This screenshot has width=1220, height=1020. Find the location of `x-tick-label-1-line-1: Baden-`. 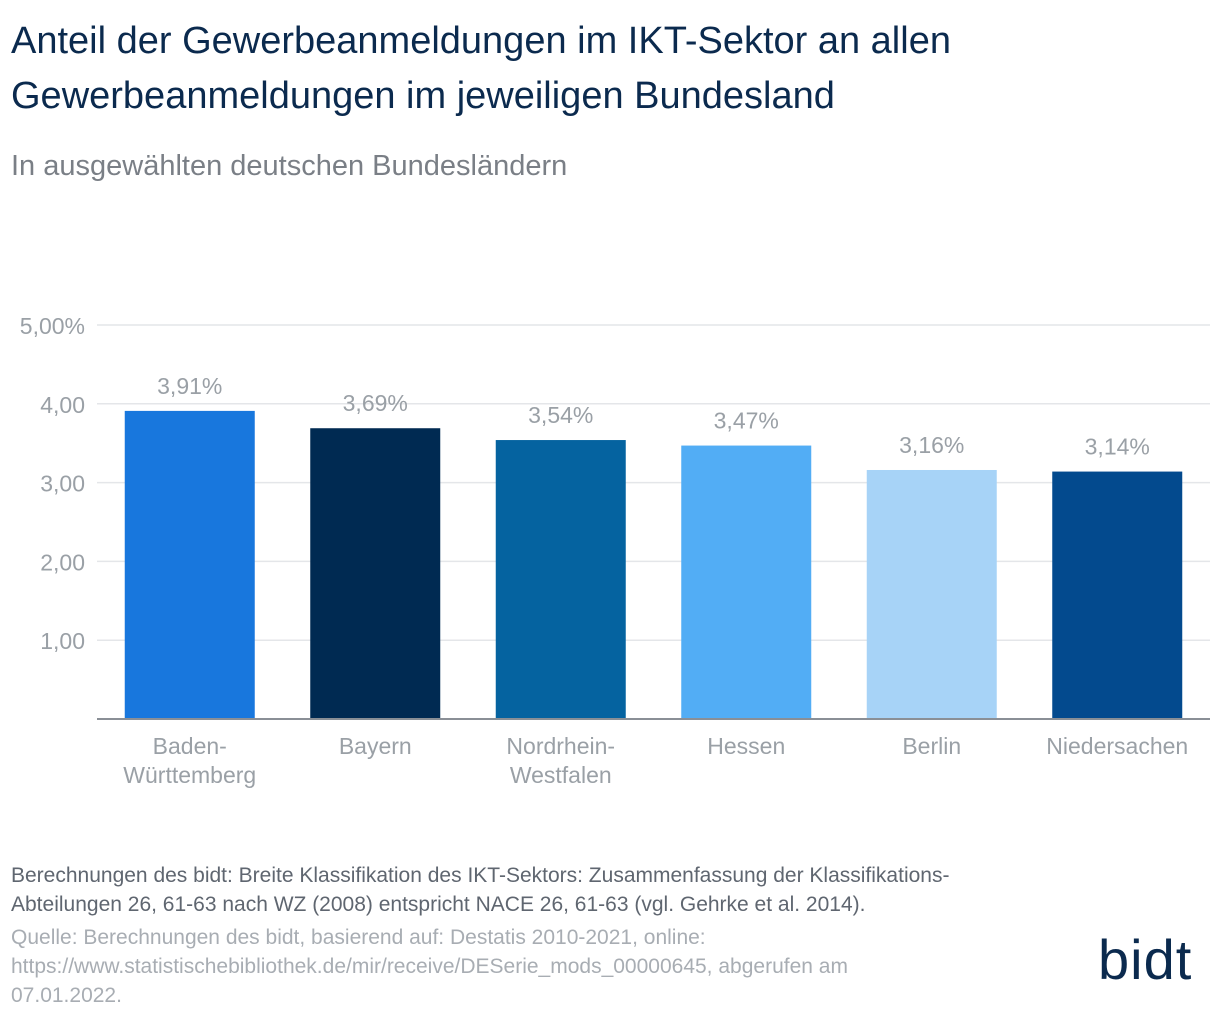

x-tick-label-1-line-1: Baden- is located at coordinates (190, 746).